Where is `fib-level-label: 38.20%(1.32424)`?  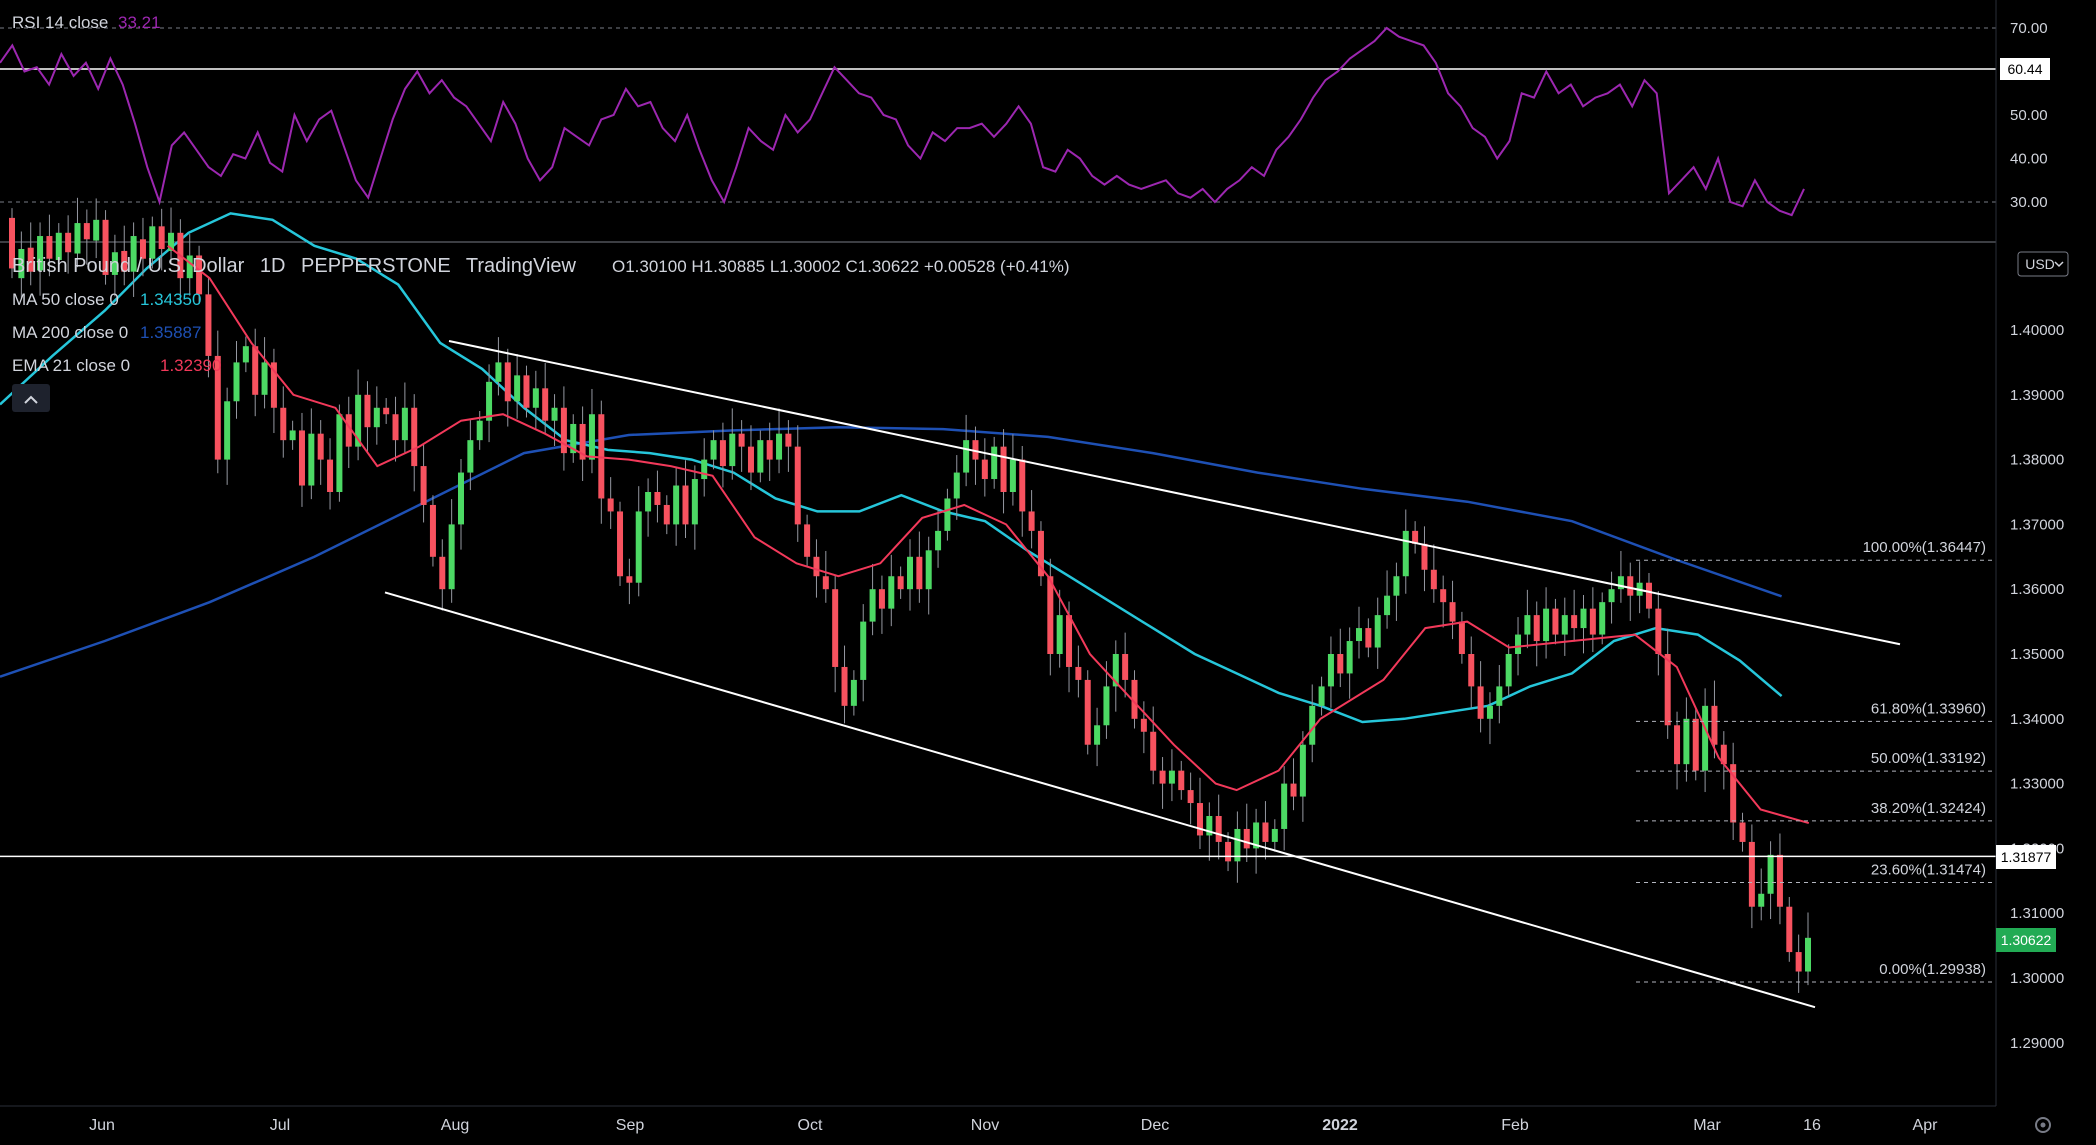 fib-level-label: 38.20%(1.32424) is located at coordinates (1928, 808).